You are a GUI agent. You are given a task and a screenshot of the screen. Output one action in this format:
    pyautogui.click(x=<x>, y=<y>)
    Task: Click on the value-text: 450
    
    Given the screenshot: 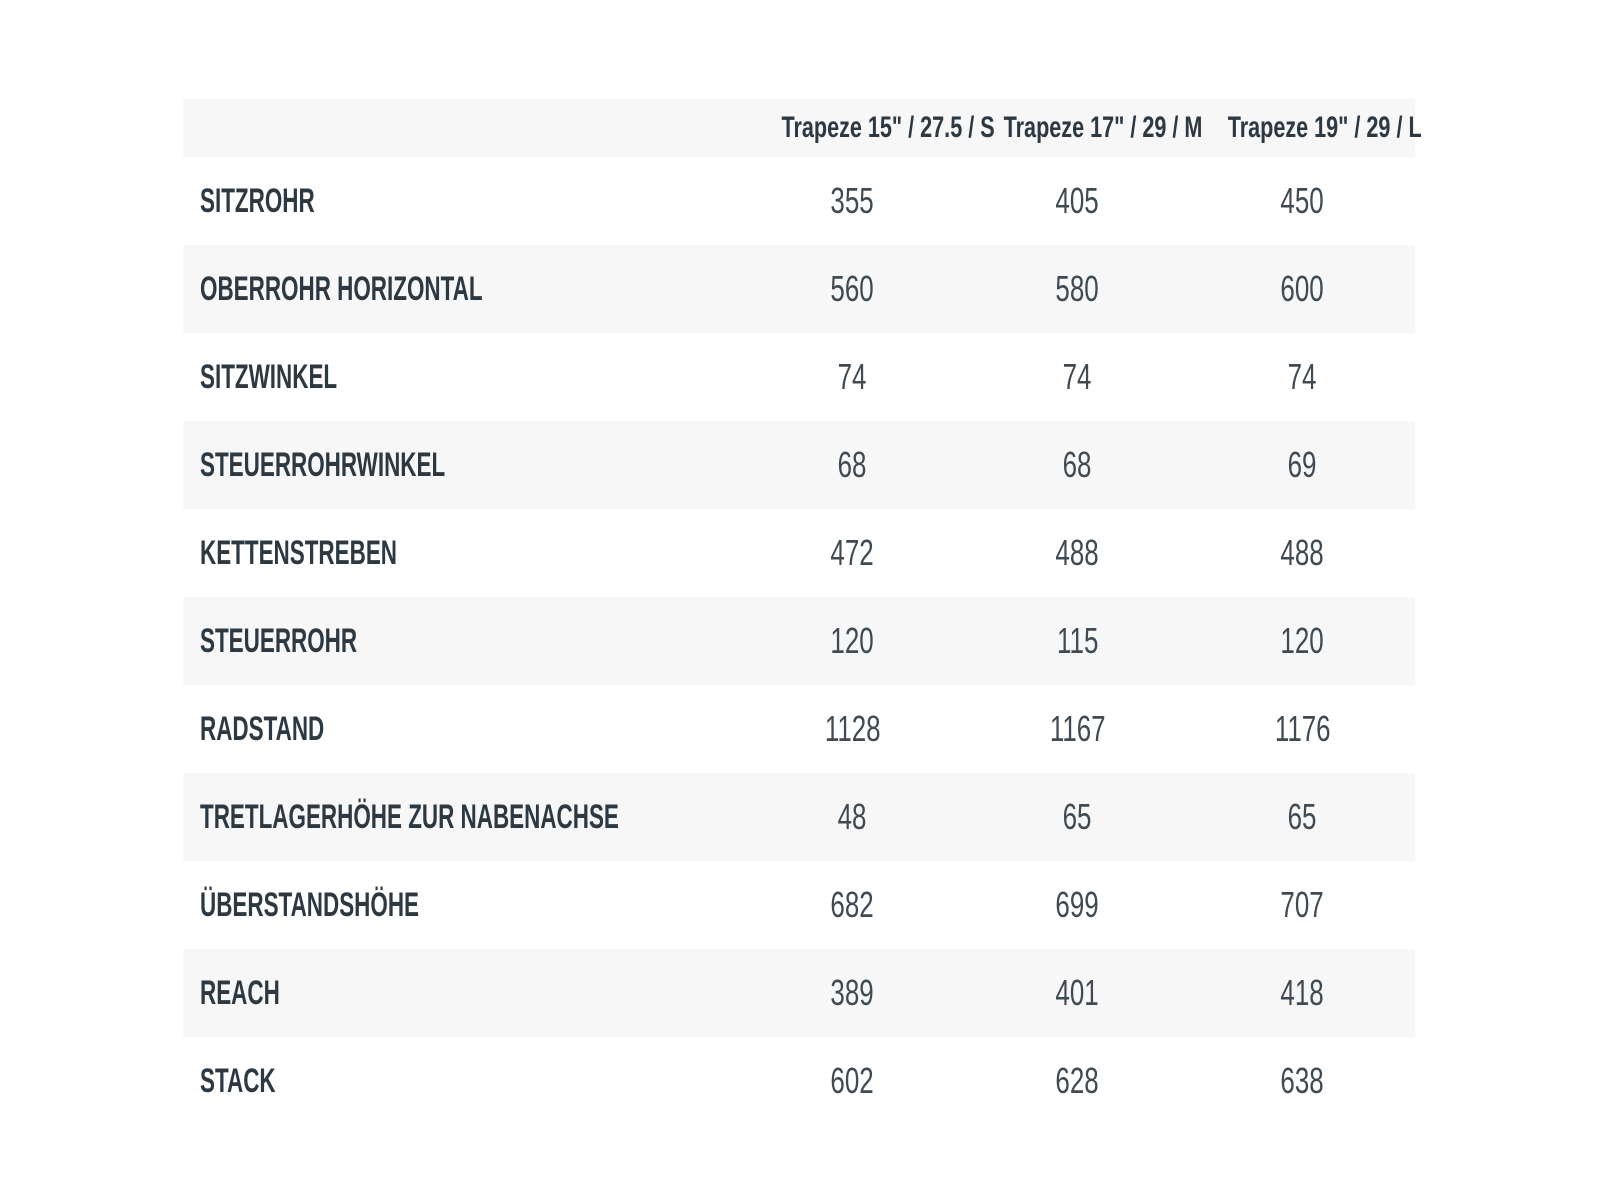 What is the action you would take?
    pyautogui.click(x=1302, y=200)
    